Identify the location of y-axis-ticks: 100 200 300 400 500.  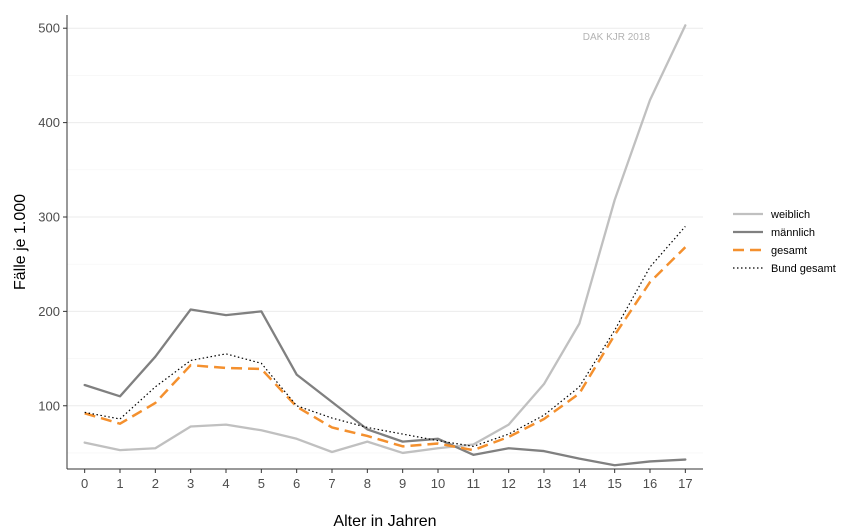
(52, 217).